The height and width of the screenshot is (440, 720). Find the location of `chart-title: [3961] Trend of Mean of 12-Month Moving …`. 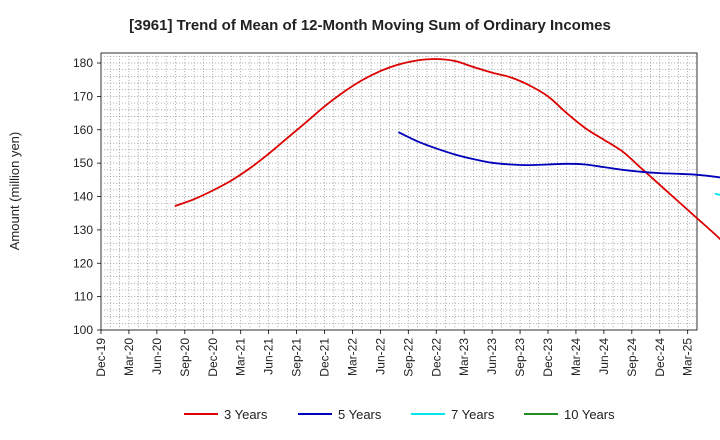

chart-title: [3961] Trend of Mean of 12-Month Moving … is located at coordinates (370, 25).